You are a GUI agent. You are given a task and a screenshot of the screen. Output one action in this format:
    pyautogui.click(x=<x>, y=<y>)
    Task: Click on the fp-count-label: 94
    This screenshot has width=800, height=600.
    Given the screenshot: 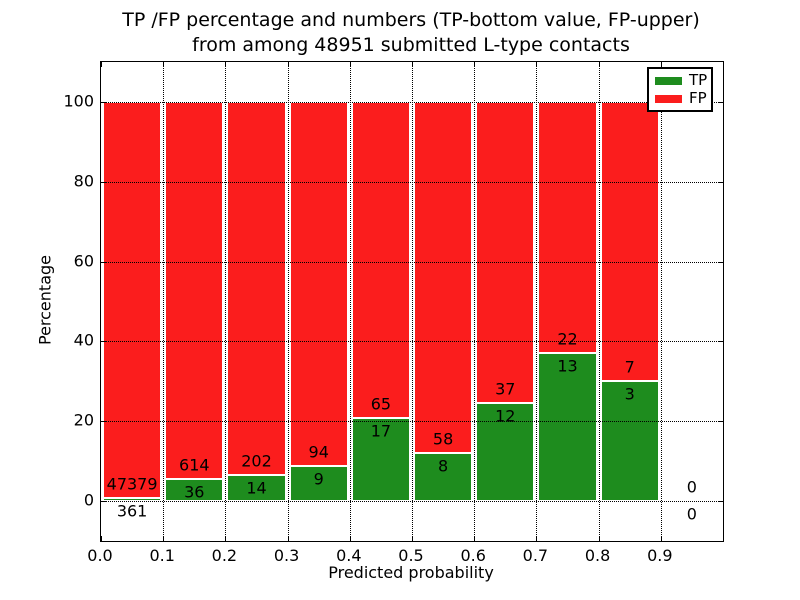 What is the action you would take?
    pyautogui.click(x=318, y=452)
    